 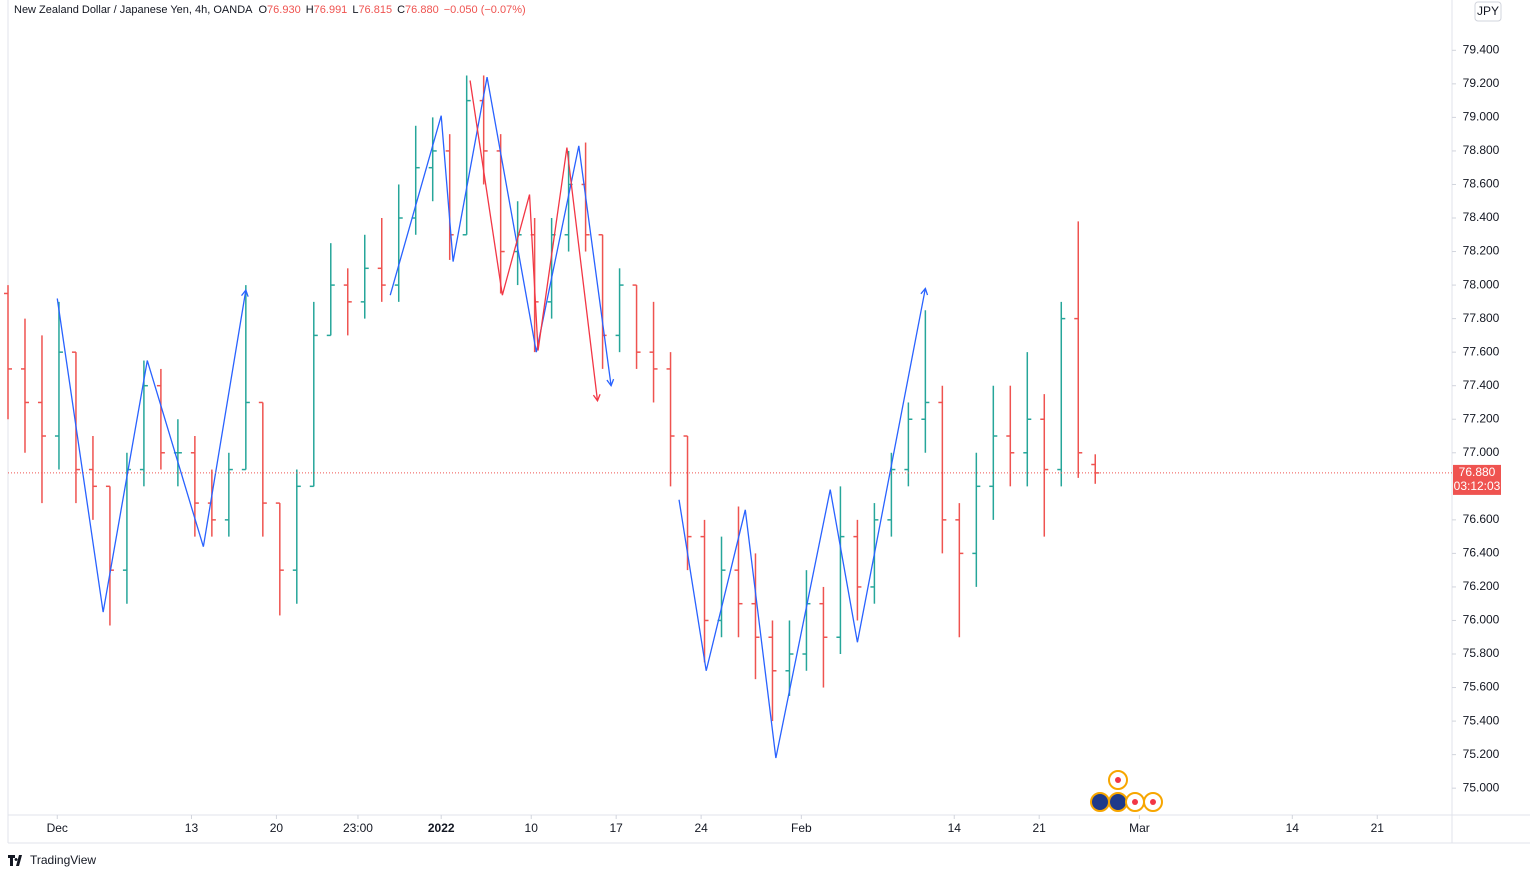 I want to click on y-tick-label: 78.200, so click(x=1481, y=251).